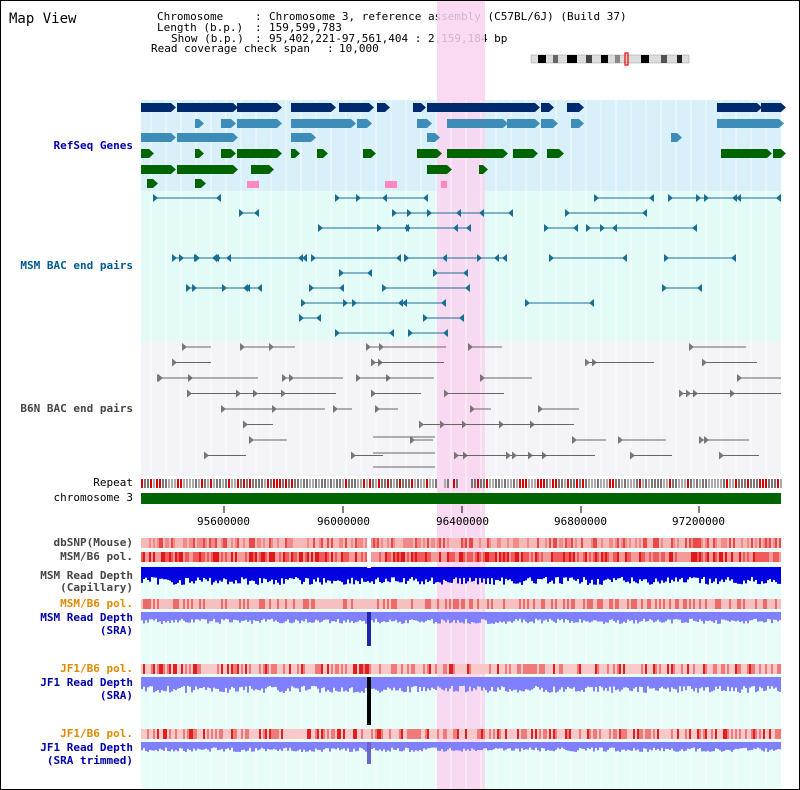 Image resolution: width=800 pixels, height=790 pixels. What do you see at coordinates (86, 747) in the screenshot?
I see `track-label-jf1-depth-trimmed: JF1 Read Depth` at bounding box center [86, 747].